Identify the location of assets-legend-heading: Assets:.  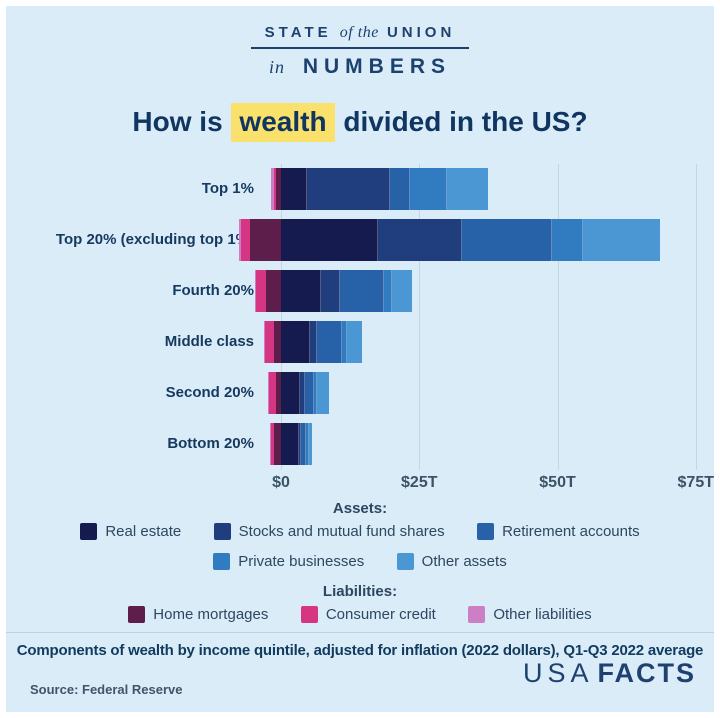
(360, 508).